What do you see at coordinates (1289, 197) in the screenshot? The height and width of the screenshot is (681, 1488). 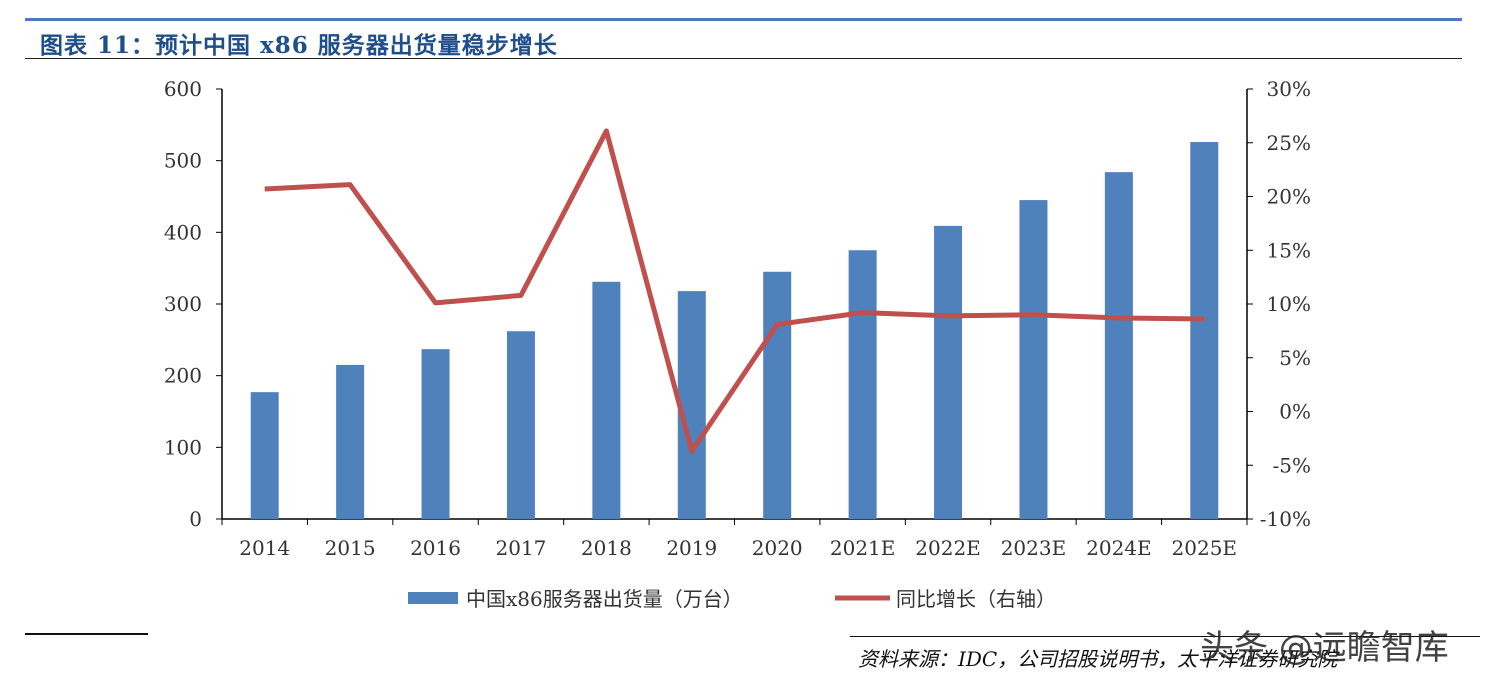 I see `y2-tick-label: 20%` at bounding box center [1289, 197].